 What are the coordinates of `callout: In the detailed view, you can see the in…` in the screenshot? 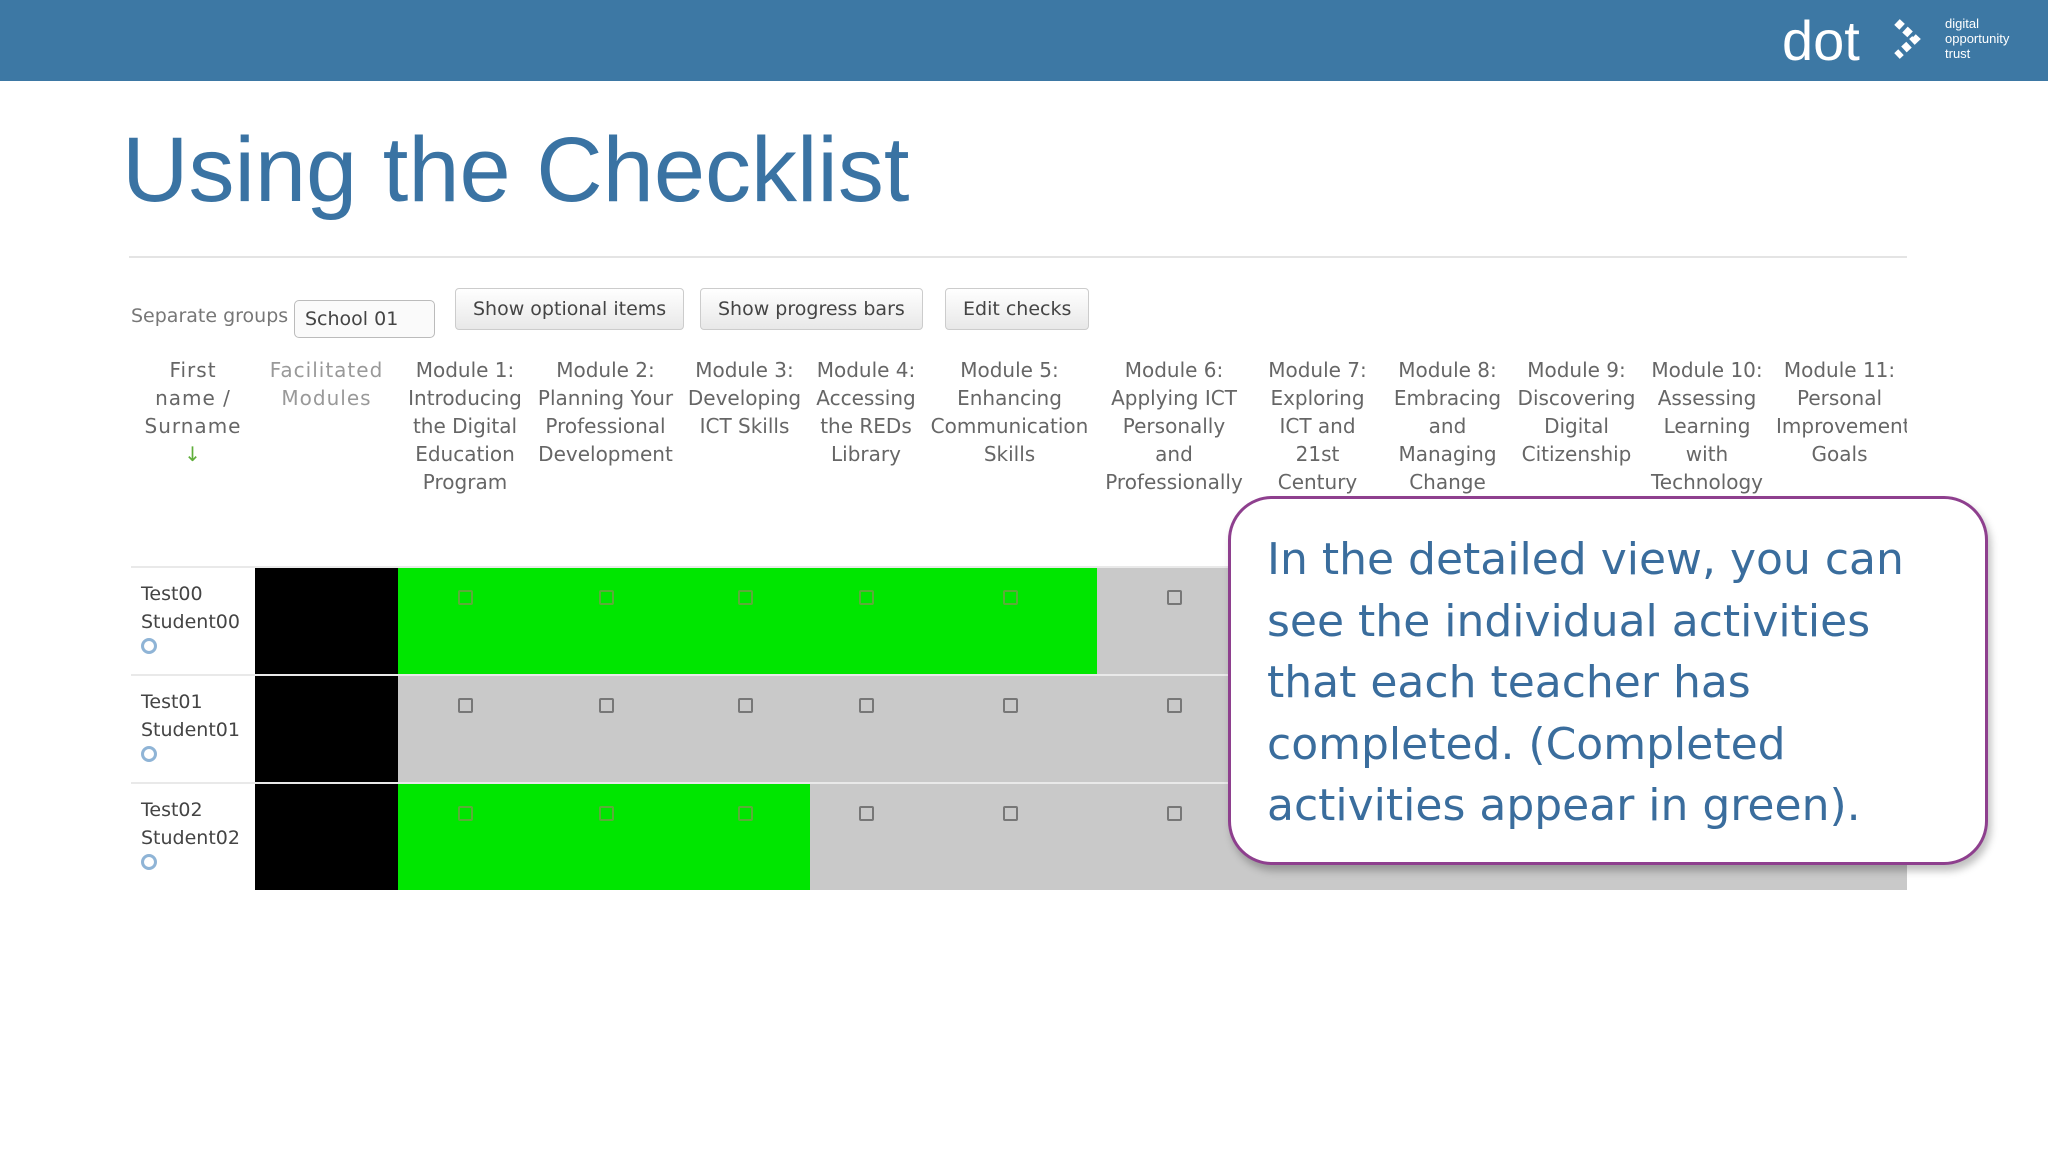 It's located at (1608, 680).